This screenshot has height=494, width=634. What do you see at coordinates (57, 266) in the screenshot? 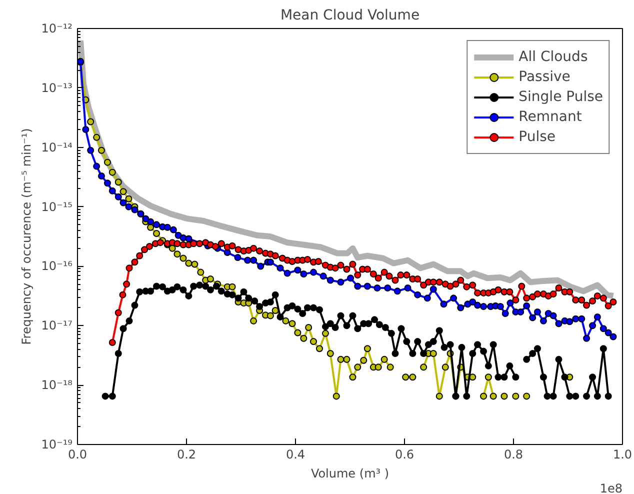
I see `y-tick-label: 10⁻¹⁶` at bounding box center [57, 266].